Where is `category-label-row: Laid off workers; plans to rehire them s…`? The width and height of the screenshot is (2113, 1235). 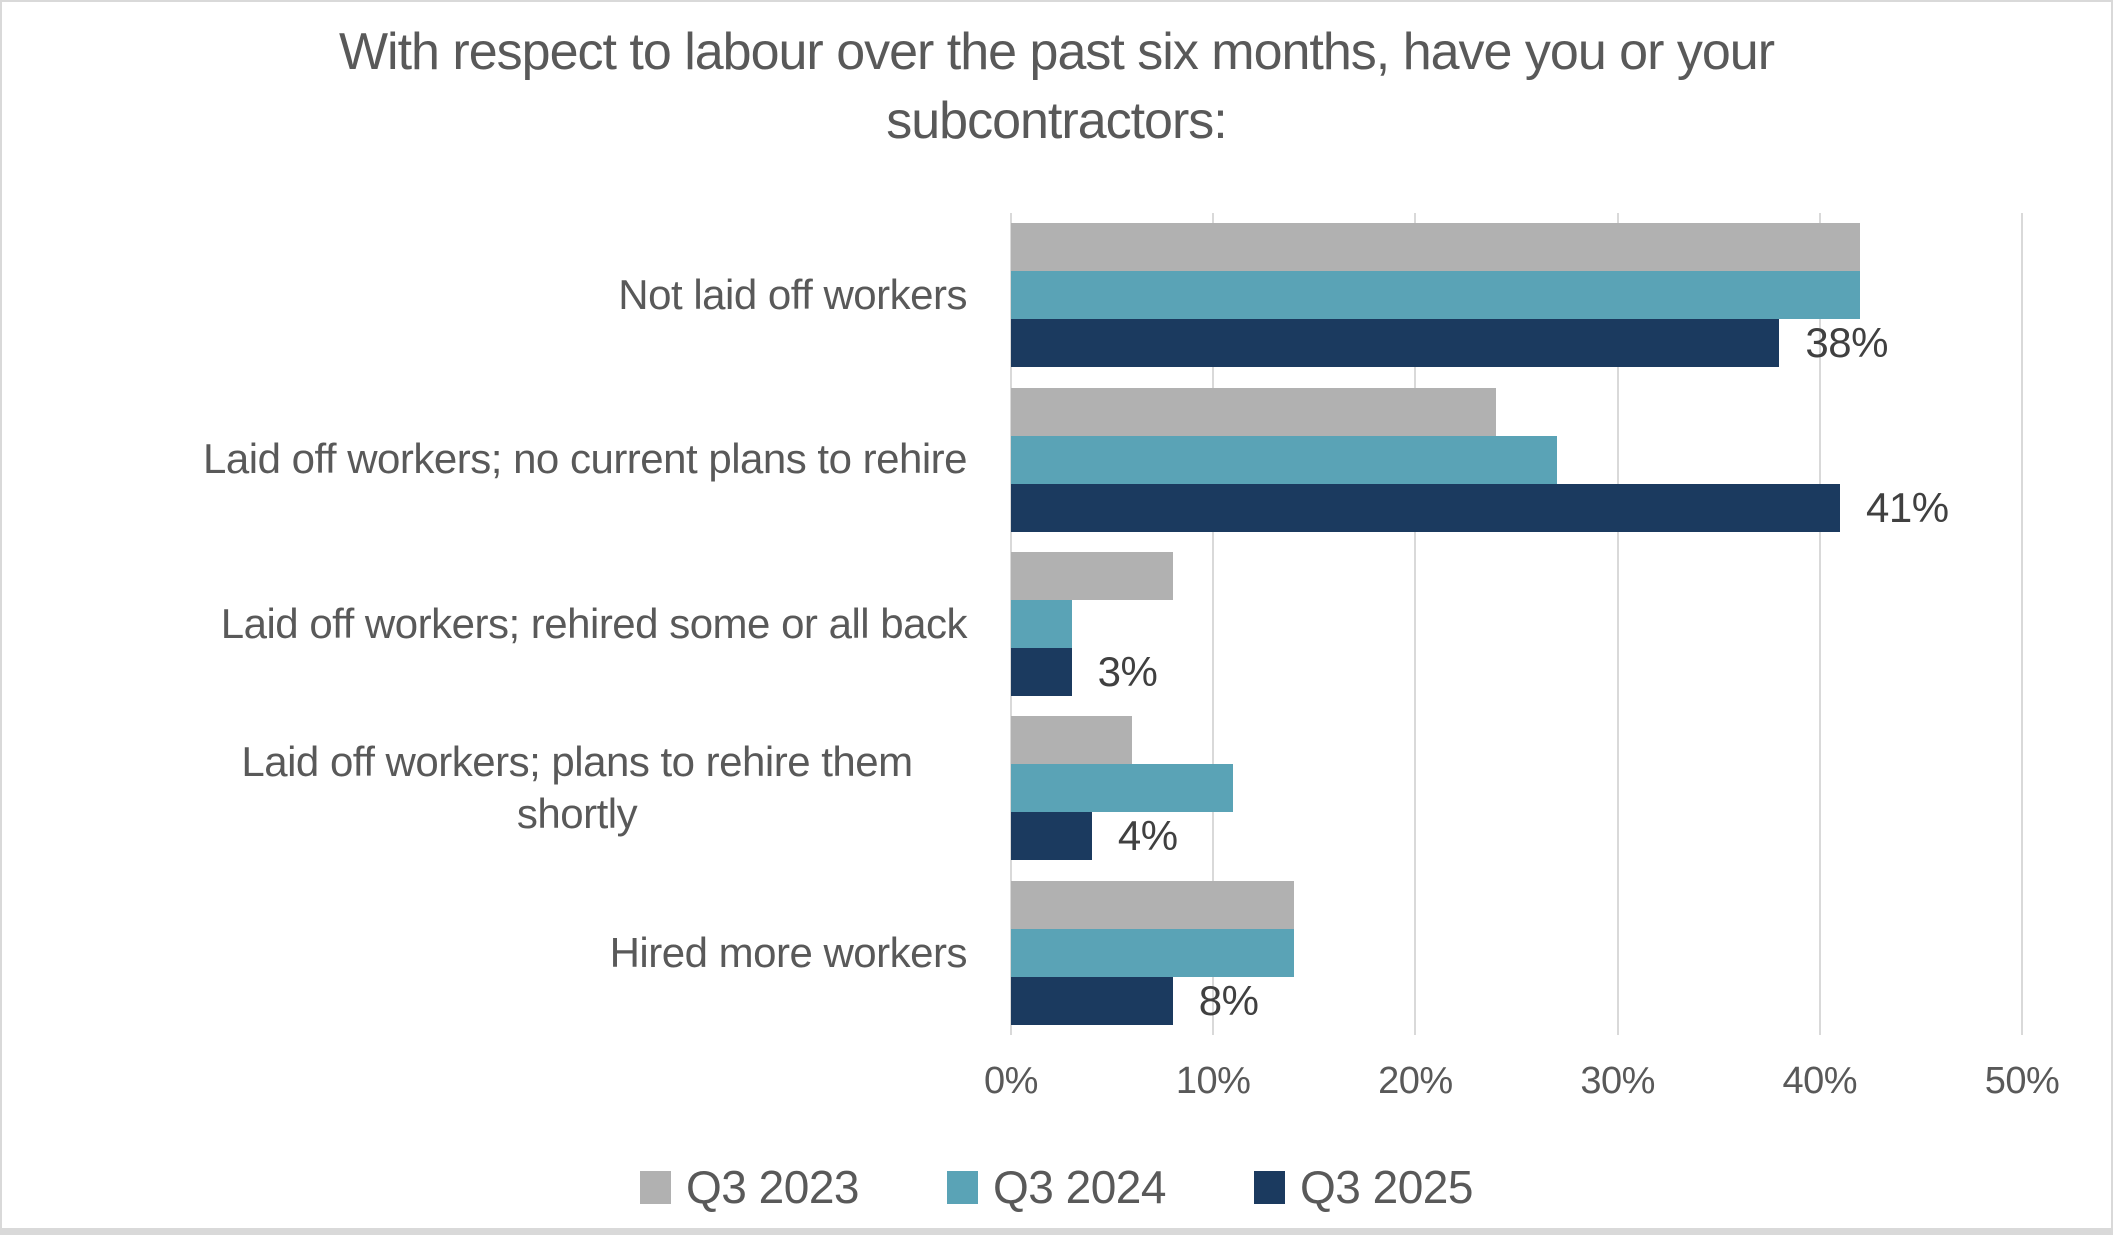
category-label-row: Laid off workers; plans to rehire them s… is located at coordinates (484, 788).